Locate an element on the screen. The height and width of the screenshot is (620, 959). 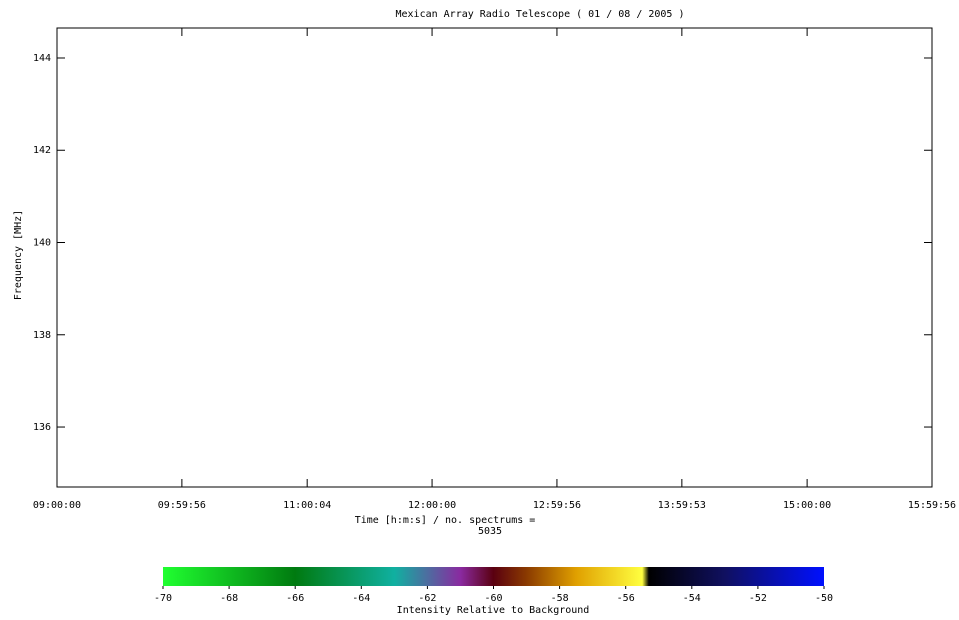
y-axis-label: Frequency [MHz] is located at coordinates (18, 255).